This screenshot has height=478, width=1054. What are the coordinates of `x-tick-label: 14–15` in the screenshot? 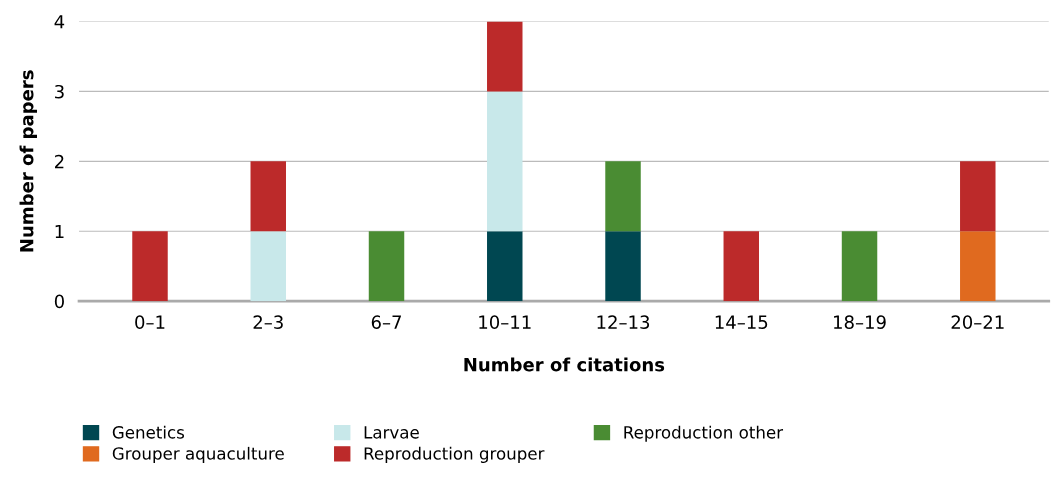 It's located at (741, 322).